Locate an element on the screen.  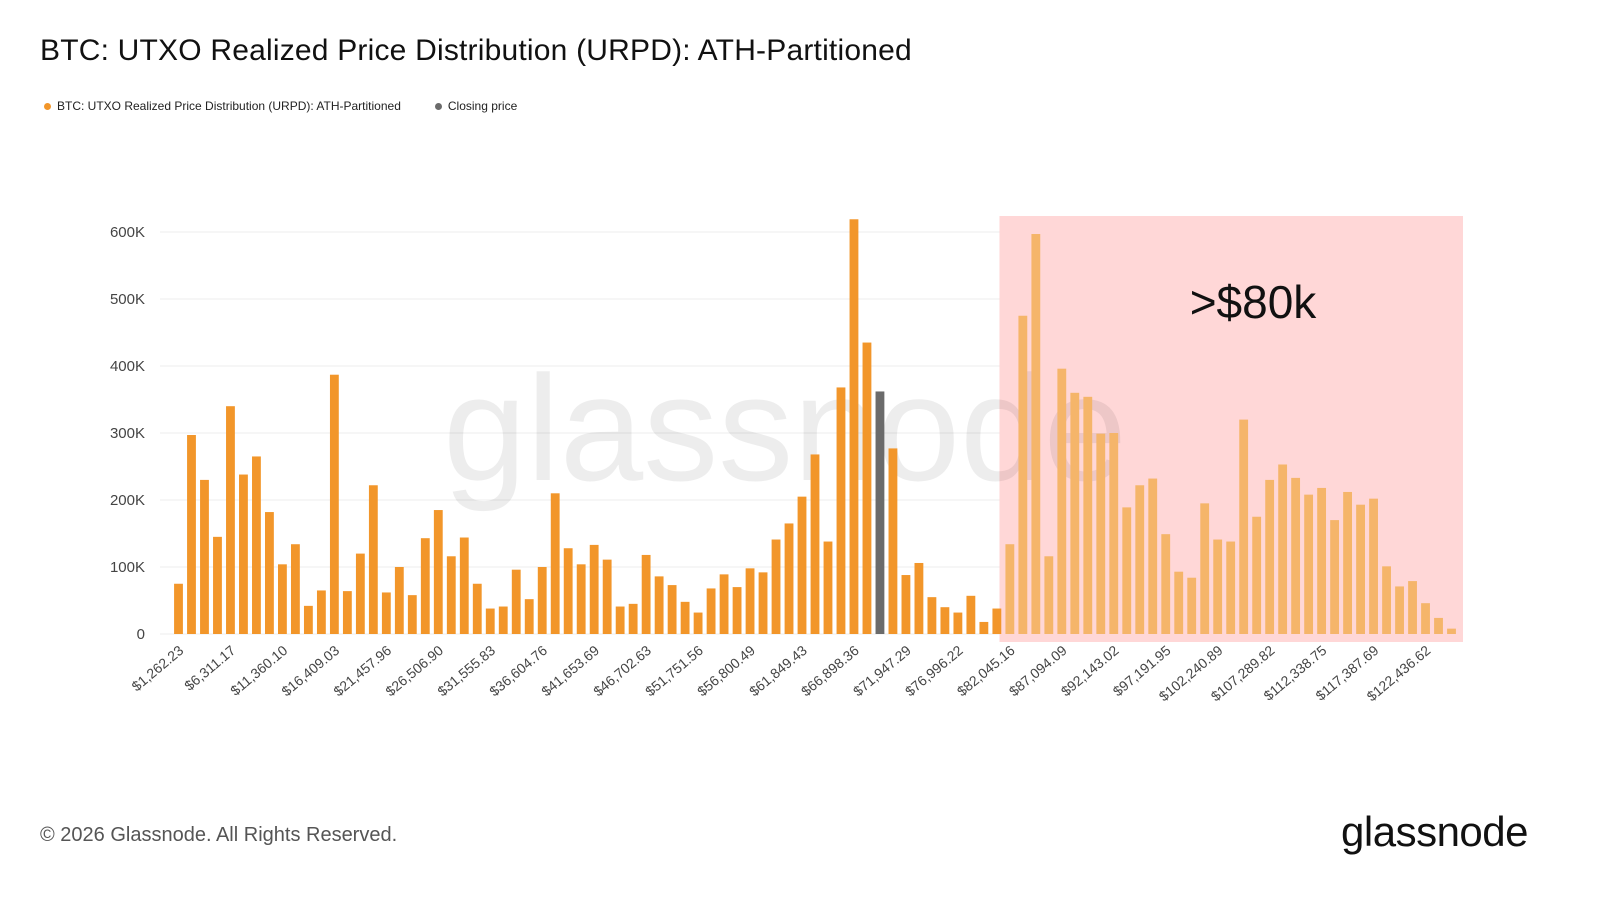
legend-item-closing-price: Closing price is located at coordinates (475, 106).